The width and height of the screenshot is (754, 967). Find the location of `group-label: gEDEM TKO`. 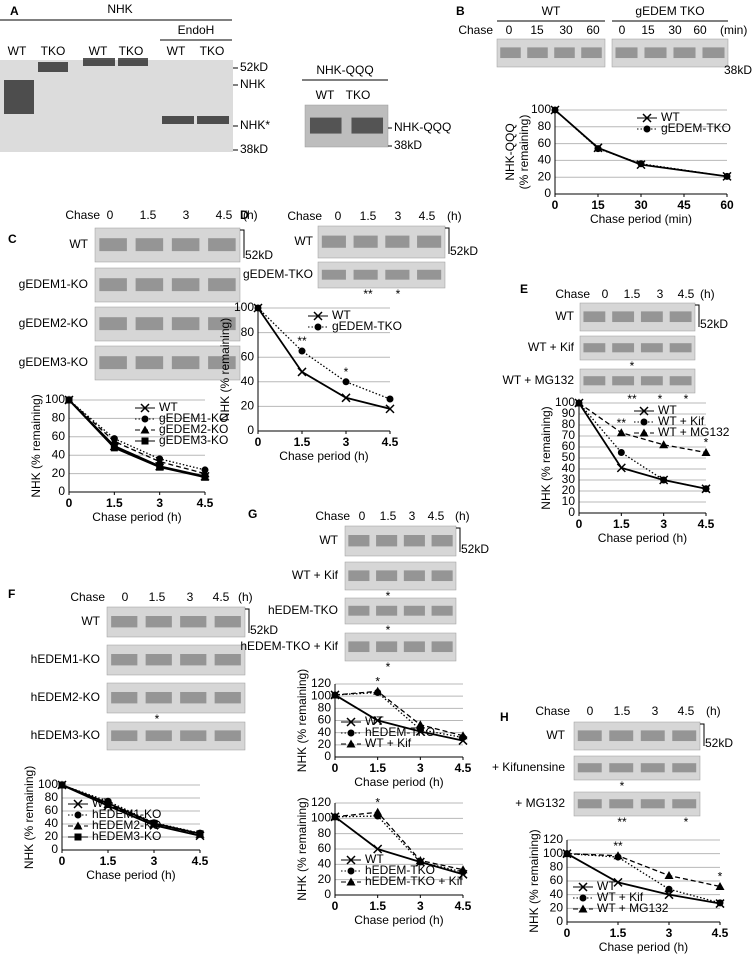

group-label: gEDEM TKO is located at coordinates (669, 11).